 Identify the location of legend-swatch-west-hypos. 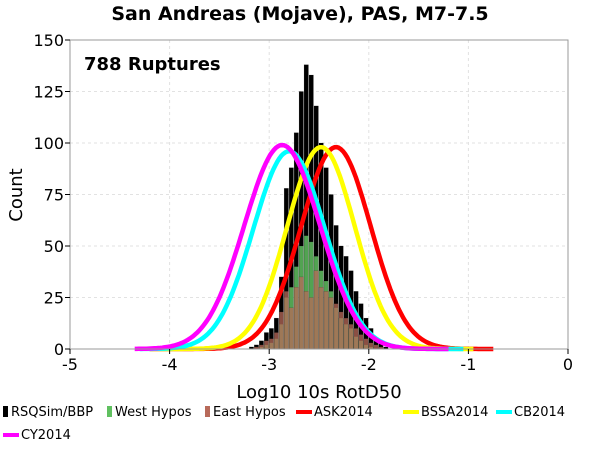
(109, 411).